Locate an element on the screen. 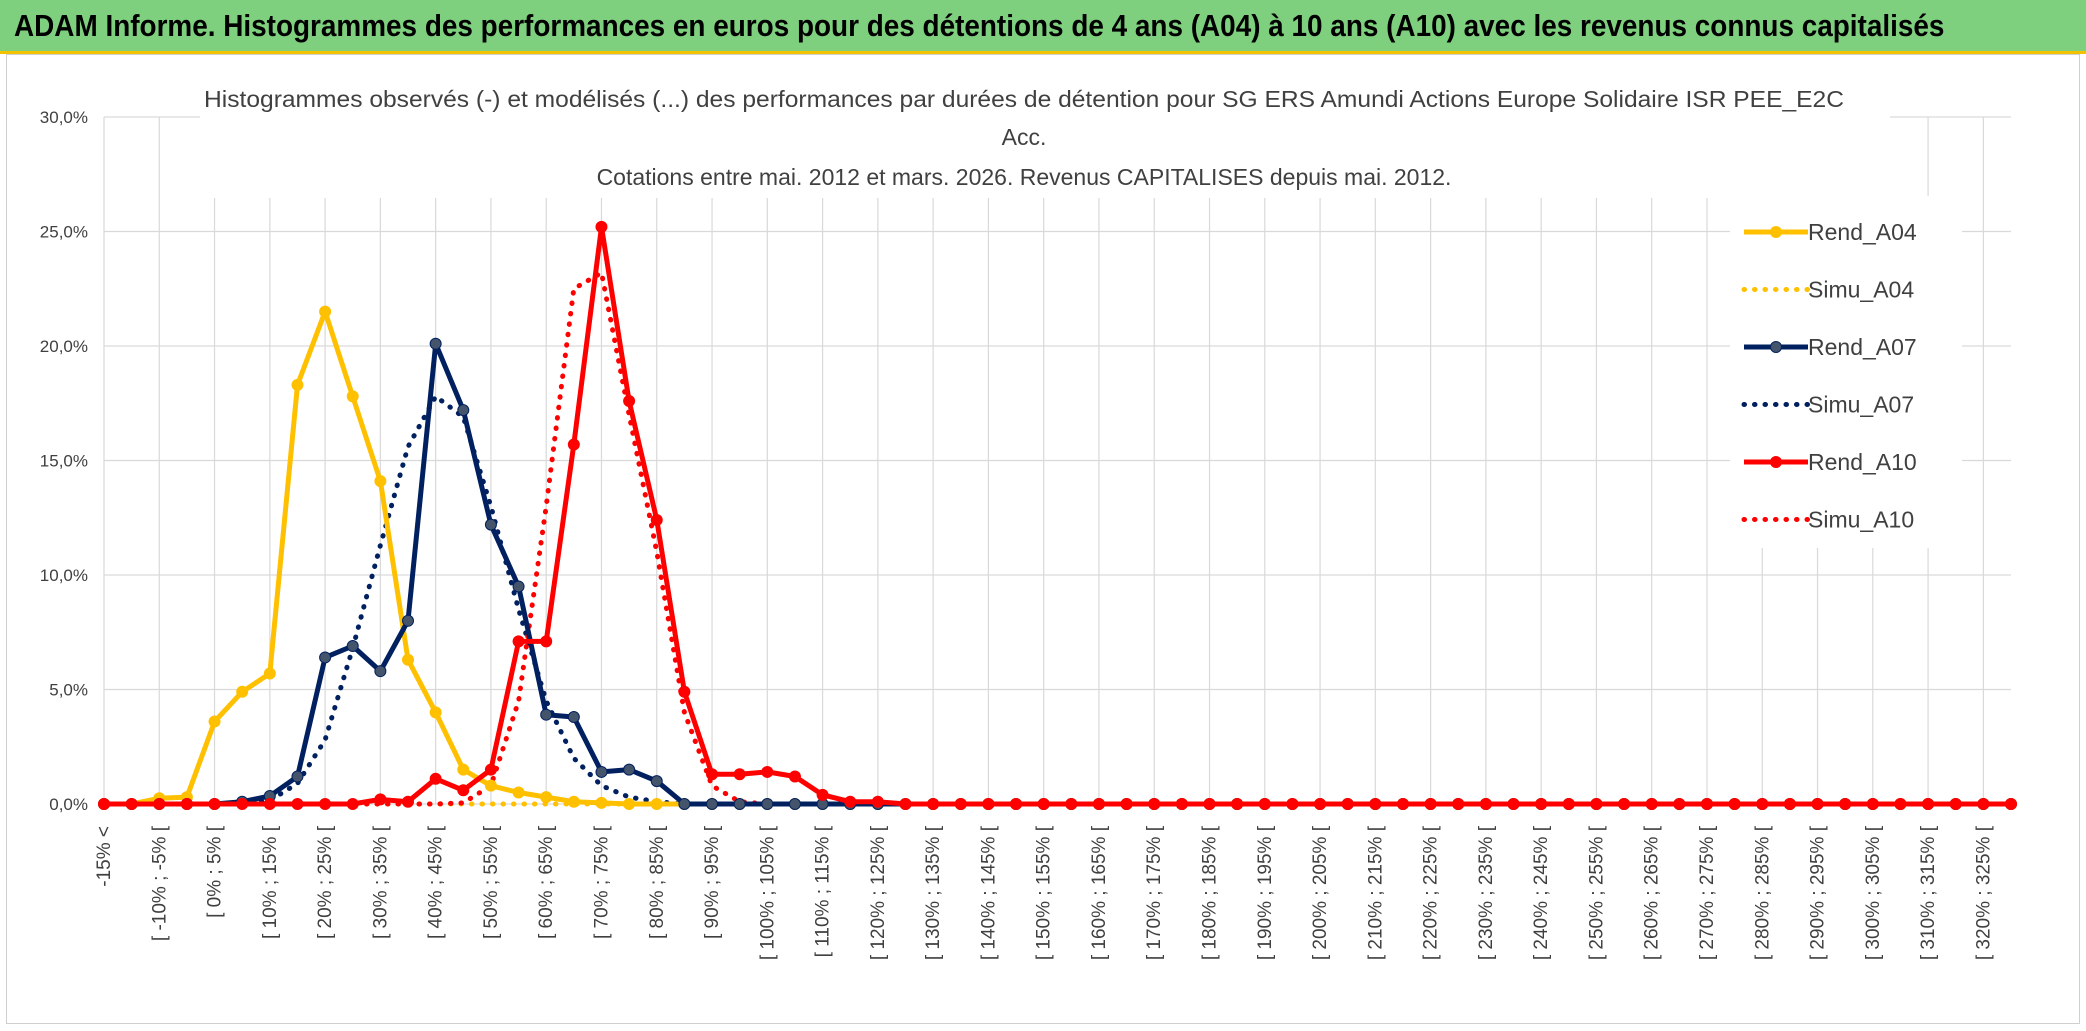 The image size is (2086, 1031). y-tick-label: 15,0% is located at coordinates (64, 461).